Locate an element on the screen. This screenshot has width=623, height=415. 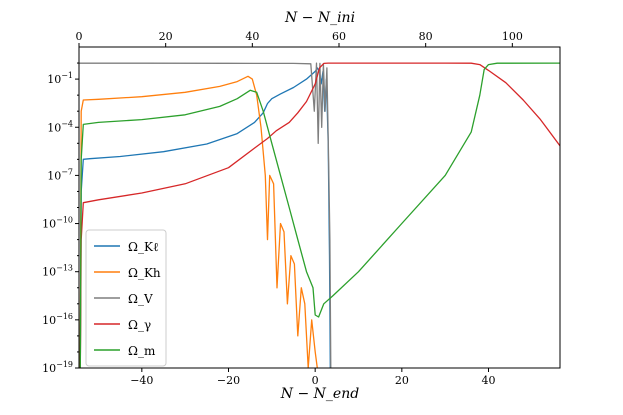
x2-tick-label: 100 is located at coordinates (512, 36).